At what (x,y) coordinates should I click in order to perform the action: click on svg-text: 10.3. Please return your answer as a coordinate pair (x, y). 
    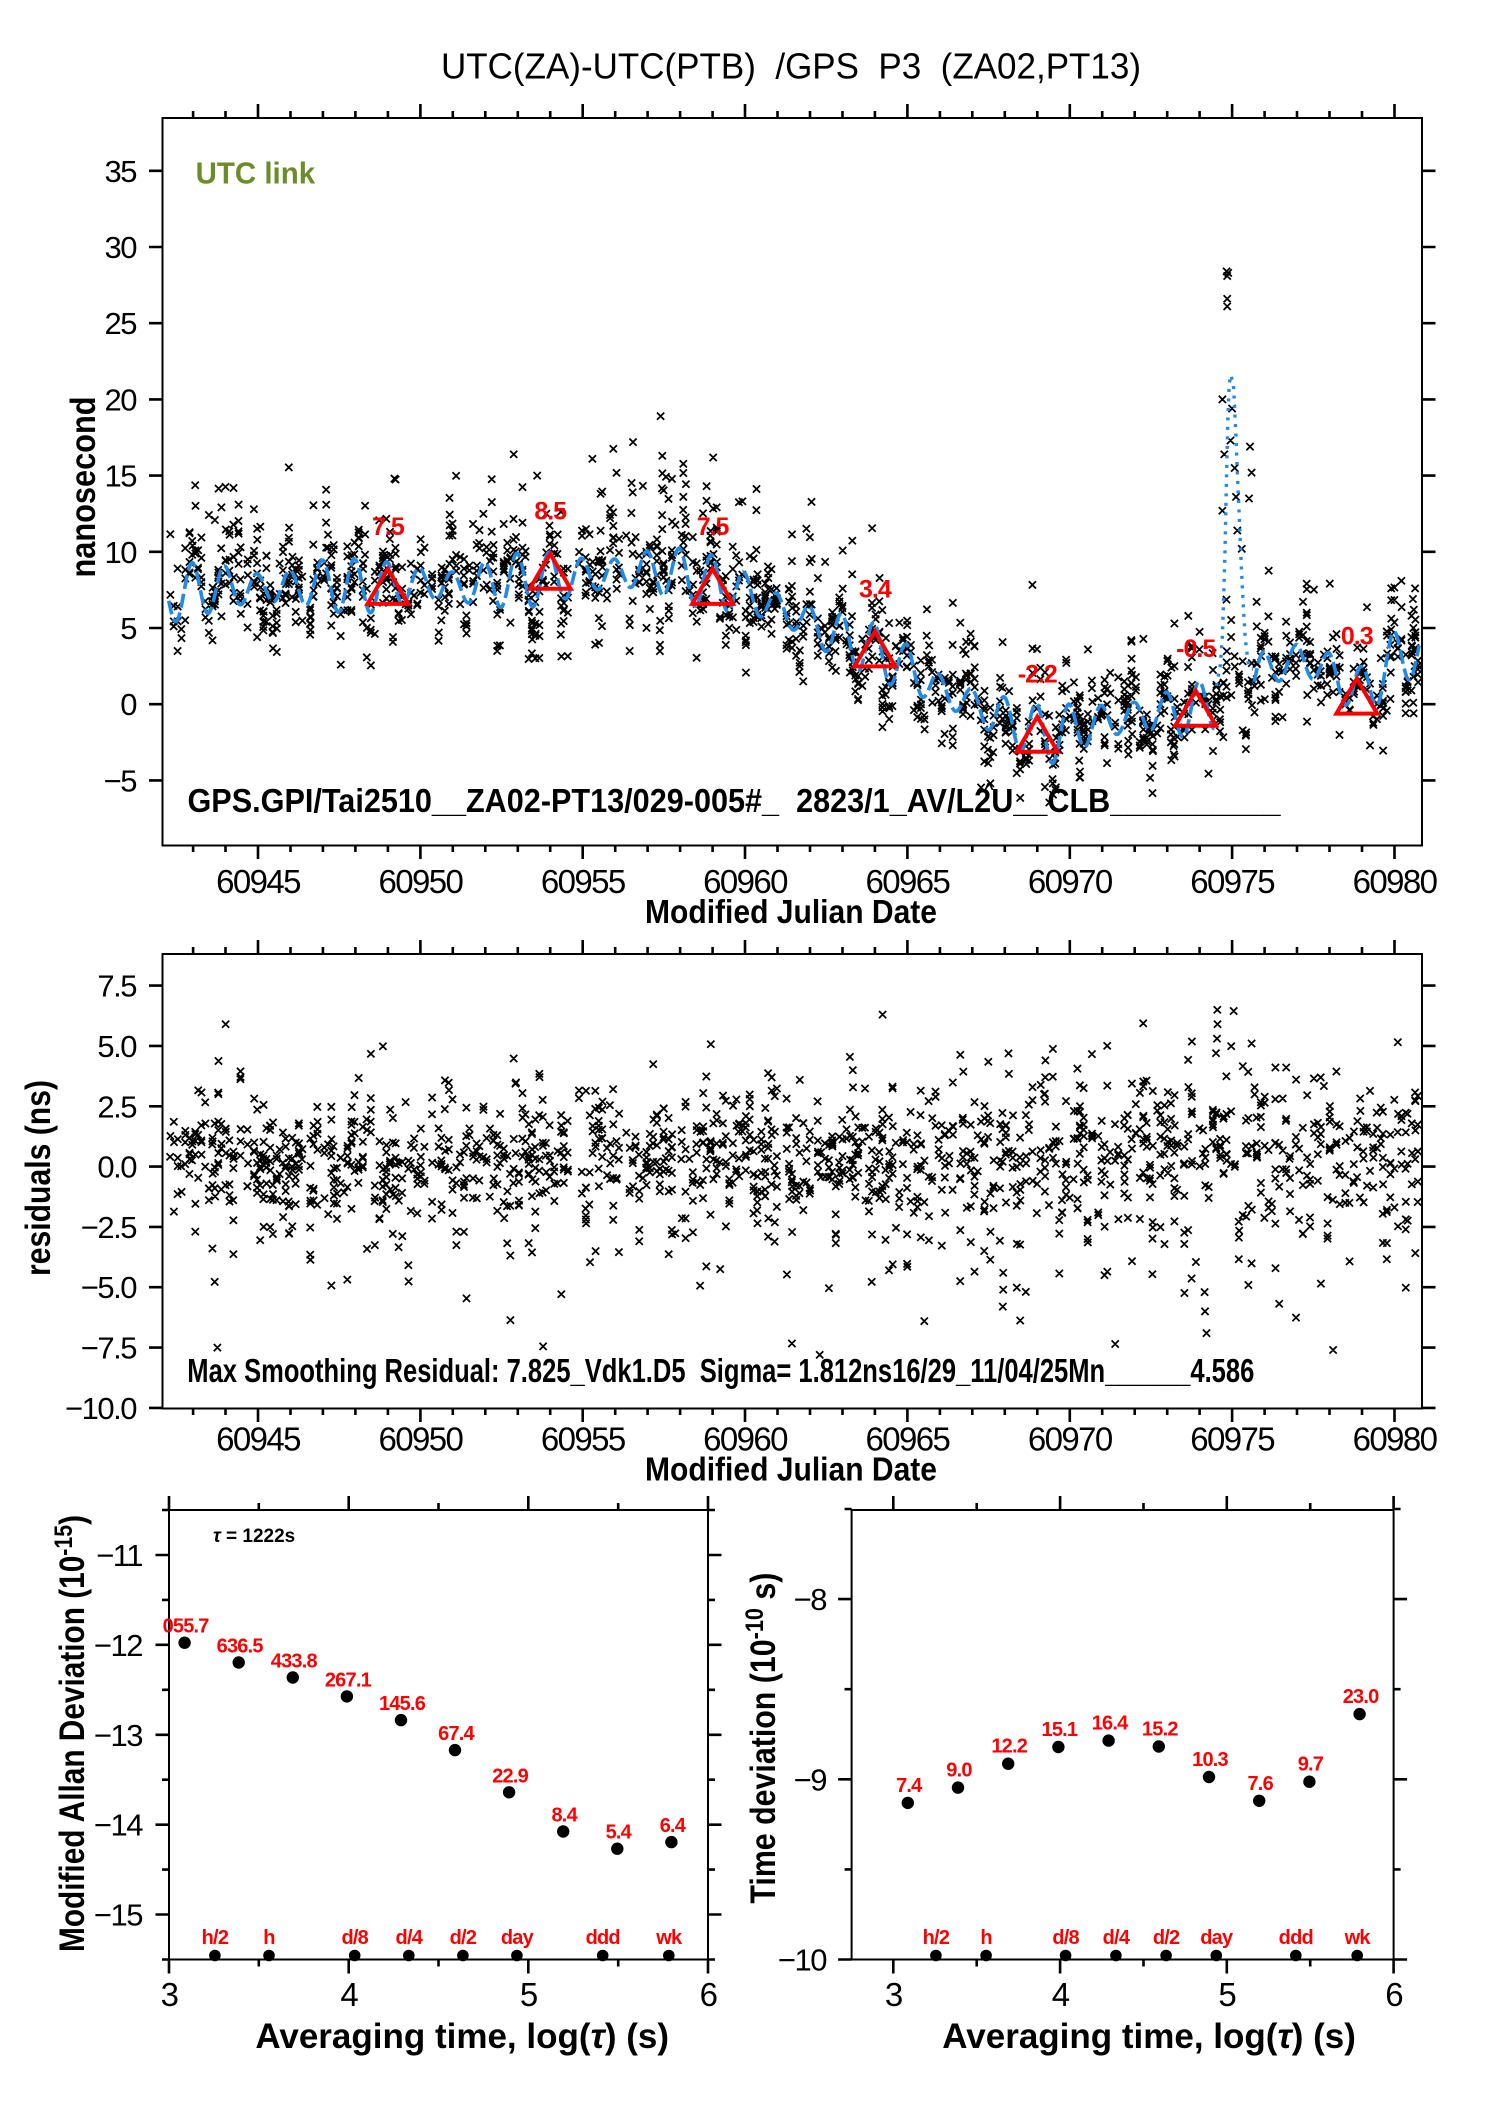
    Looking at the image, I should click on (1210, 1760).